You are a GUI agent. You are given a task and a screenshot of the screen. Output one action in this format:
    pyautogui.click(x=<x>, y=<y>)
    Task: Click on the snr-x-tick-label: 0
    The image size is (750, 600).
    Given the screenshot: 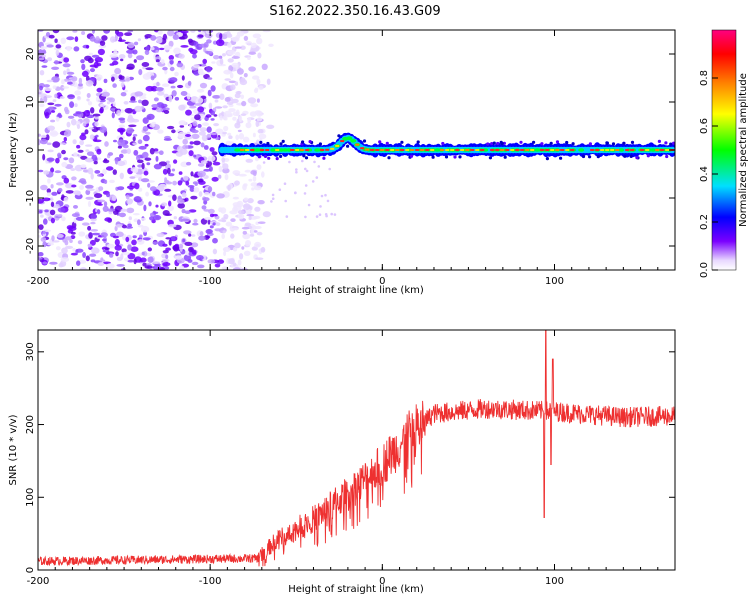 What is the action you would take?
    pyautogui.click(x=382, y=581)
    